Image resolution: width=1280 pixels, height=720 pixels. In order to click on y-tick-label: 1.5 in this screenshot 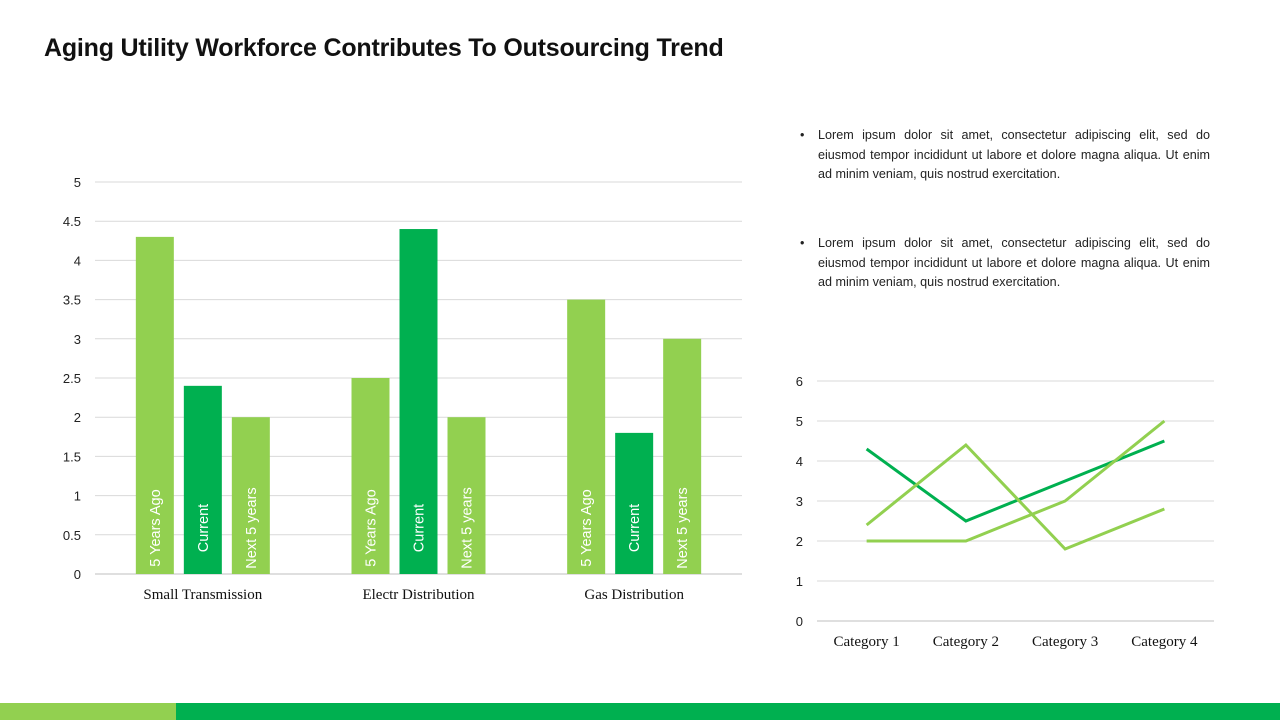, I will do `click(72, 456)`.